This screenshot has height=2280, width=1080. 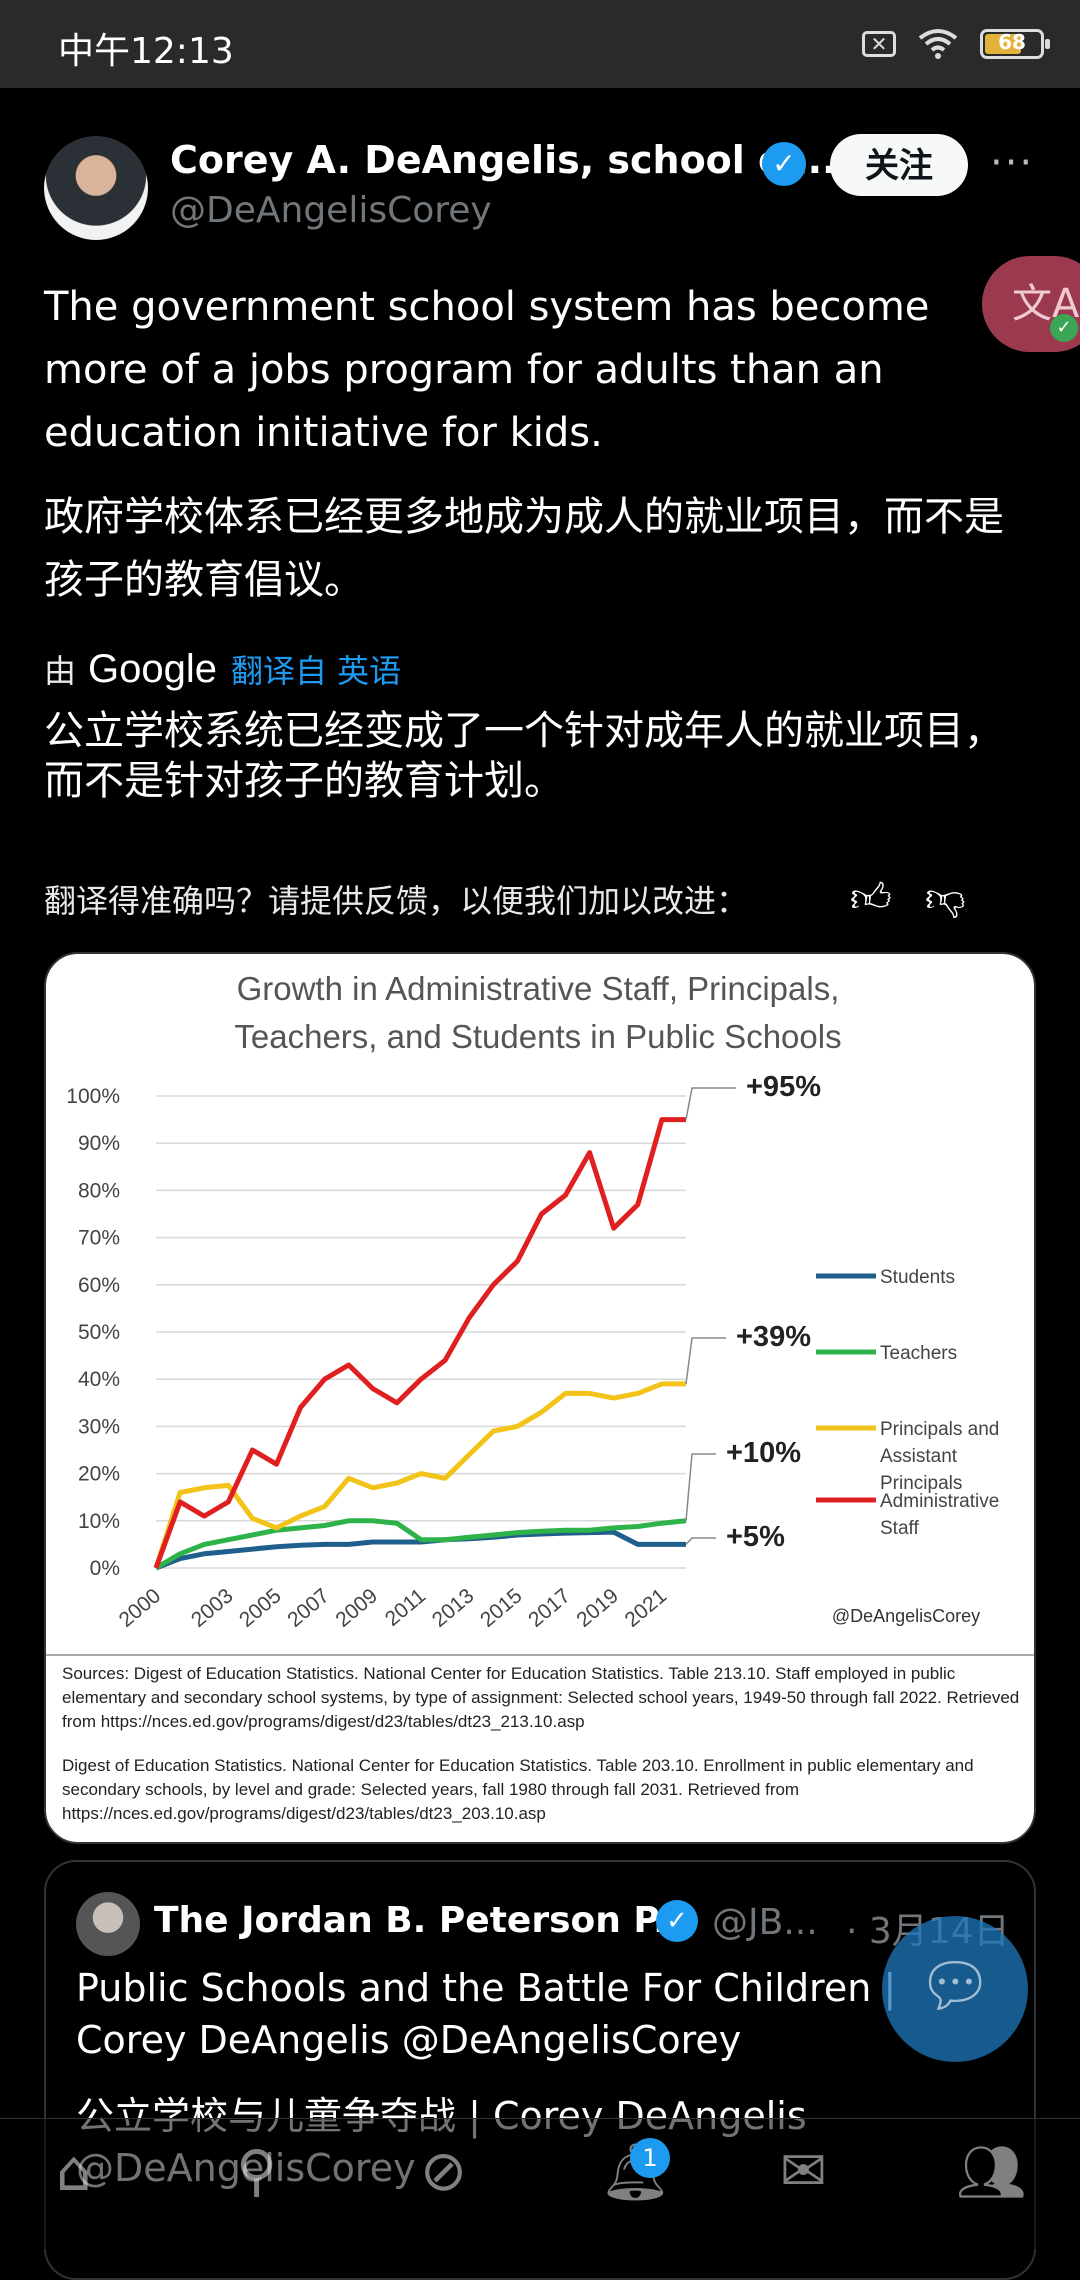 What do you see at coordinates (501, 1608) in the screenshot?
I see `x-tick-label: 2015` at bounding box center [501, 1608].